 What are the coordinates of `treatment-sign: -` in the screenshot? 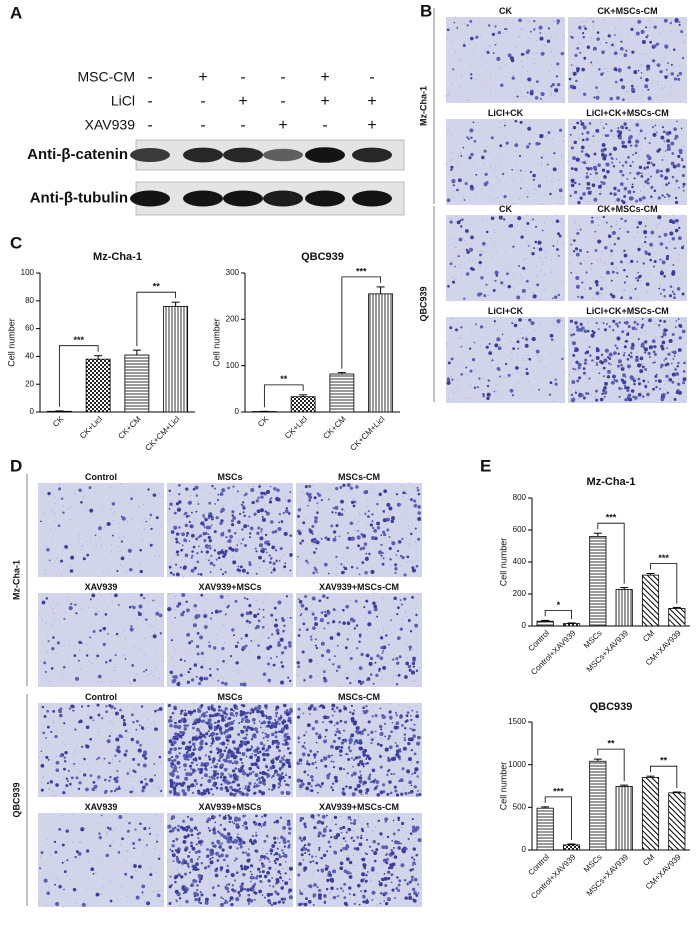 It's located at (282, 101).